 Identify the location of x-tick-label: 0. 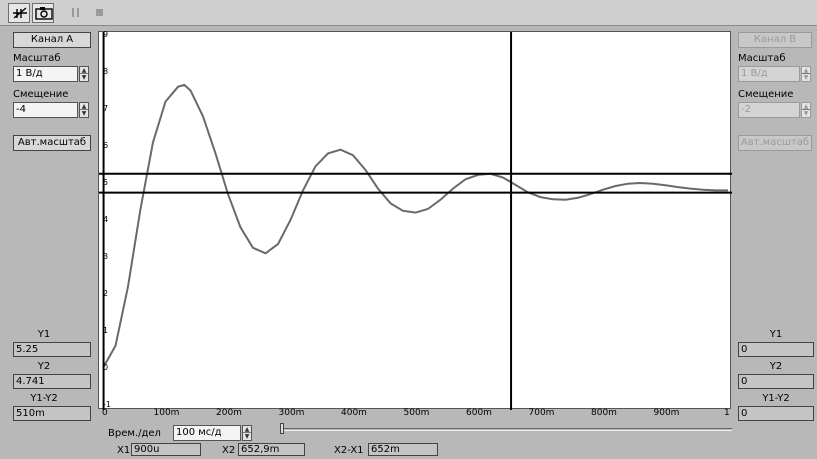
(105, 413).